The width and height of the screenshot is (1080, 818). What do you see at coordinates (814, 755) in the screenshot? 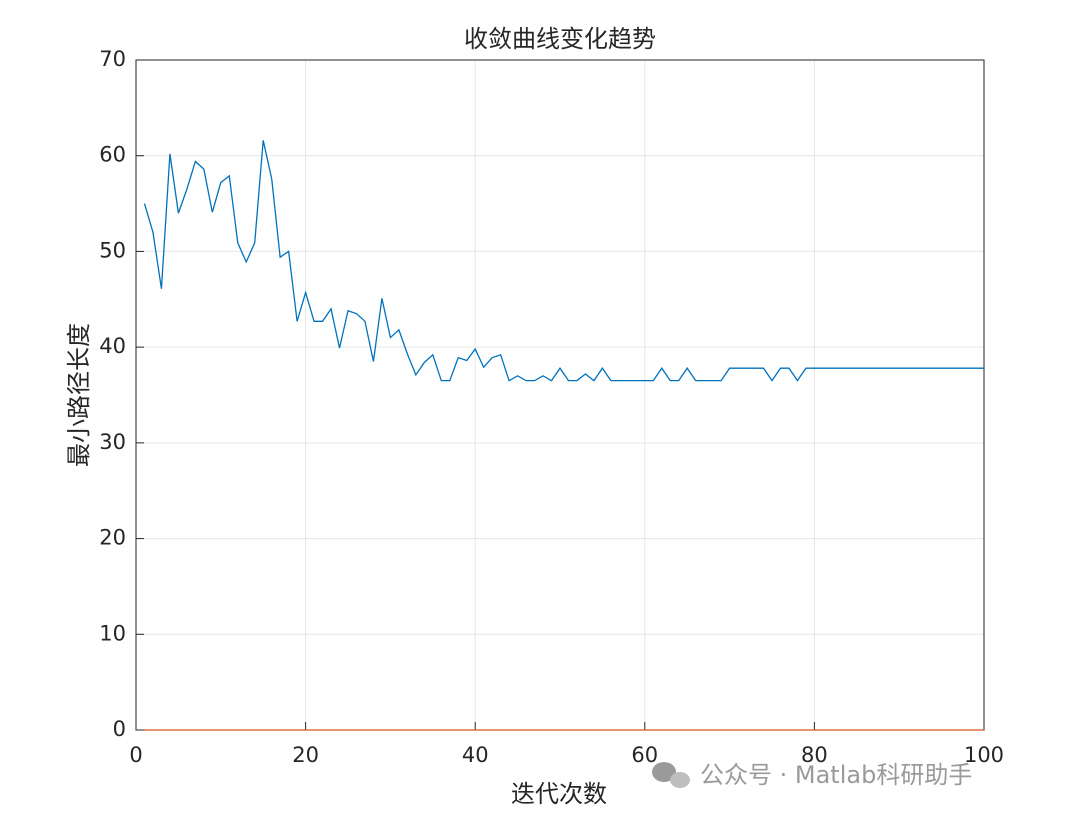
I see `x-tick-label: 80` at bounding box center [814, 755].